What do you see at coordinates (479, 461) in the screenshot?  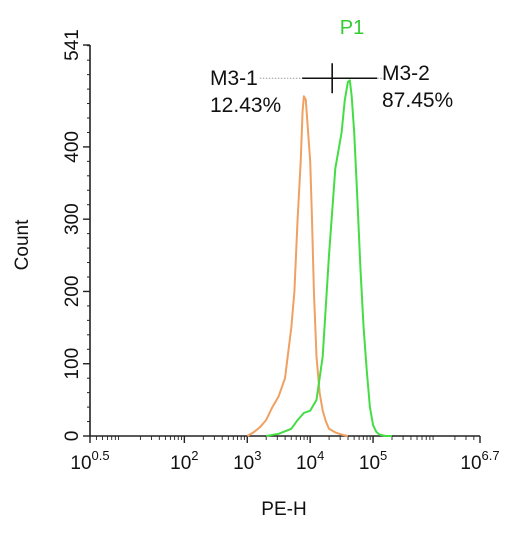 I see `x-tick-label: 106.7` at bounding box center [479, 461].